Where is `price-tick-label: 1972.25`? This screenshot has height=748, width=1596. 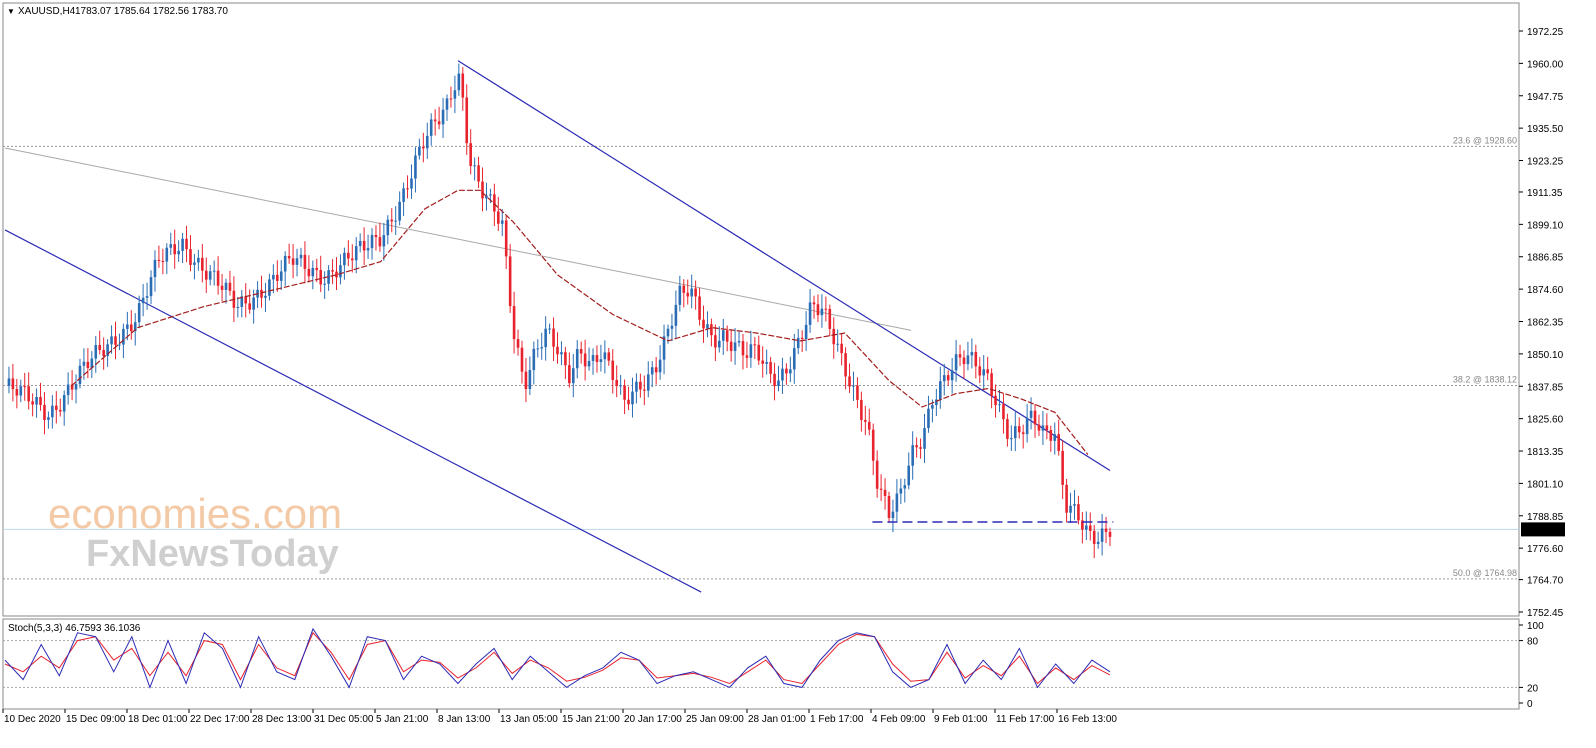
price-tick-label: 1972.25 is located at coordinates (1545, 32).